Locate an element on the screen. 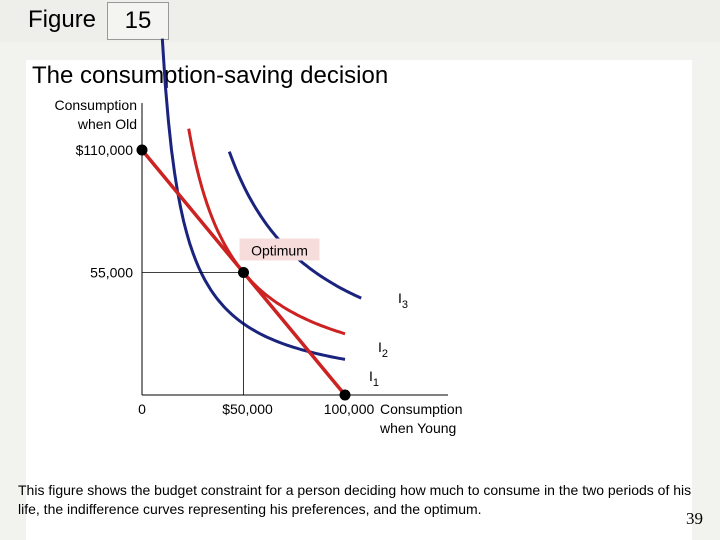 This screenshot has height=540, width=720. x-axis-label-line1: Consumption is located at coordinates (421, 409).